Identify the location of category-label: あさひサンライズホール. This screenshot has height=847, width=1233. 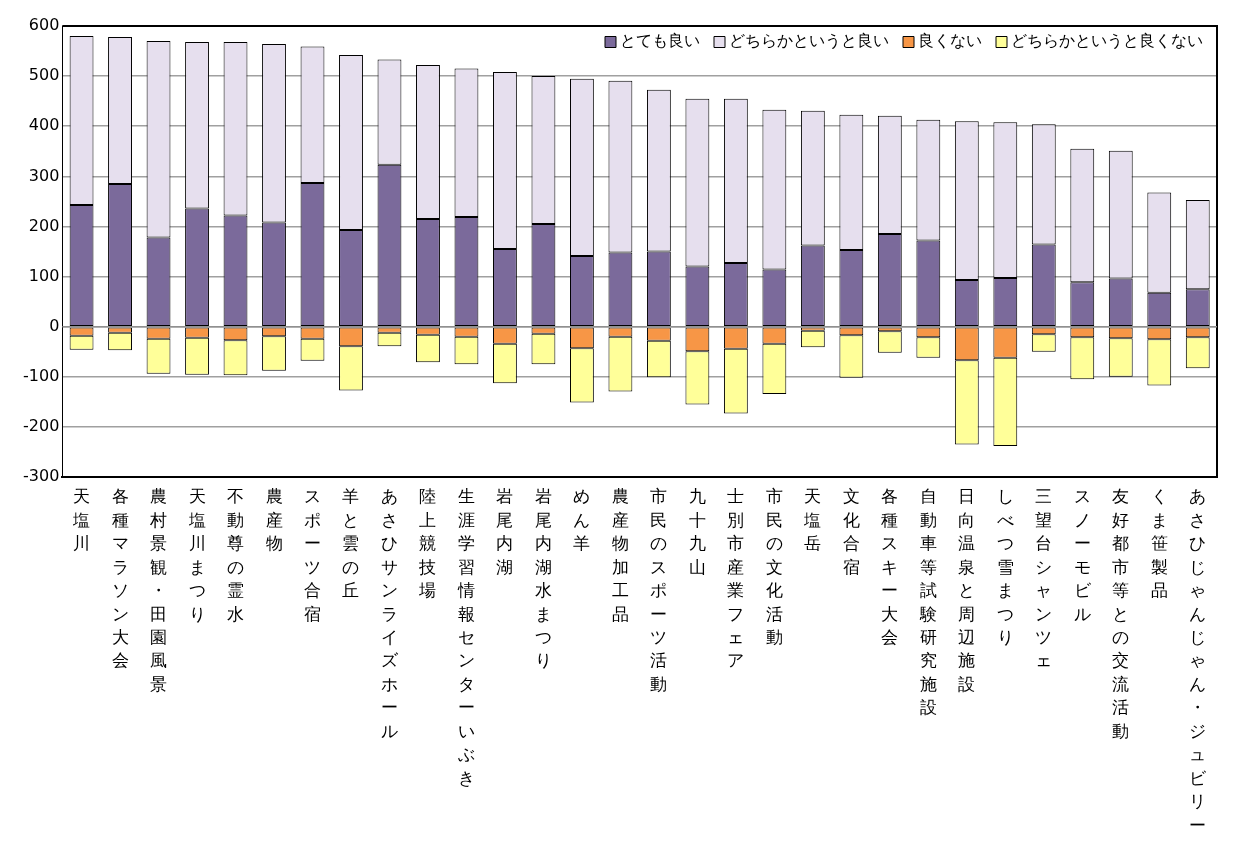
(389, 613).